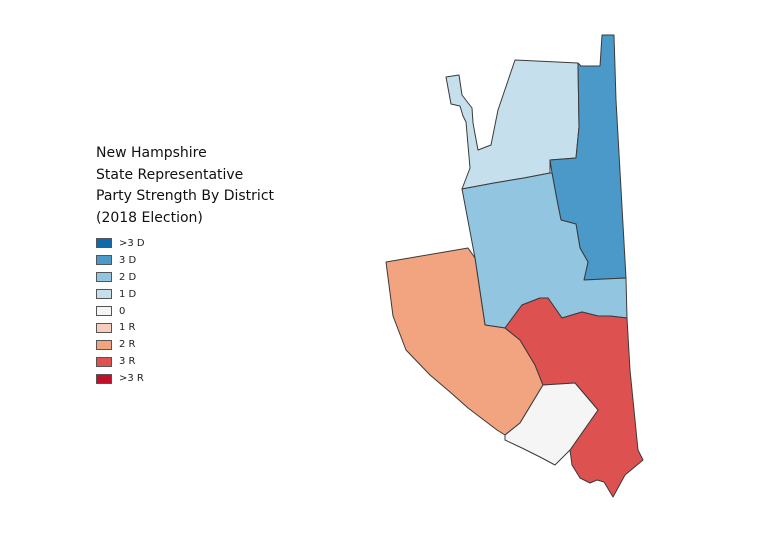  Describe the element at coordinates (185, 196) in the screenshot. I see `title-line-3: Party Strength By District` at that location.